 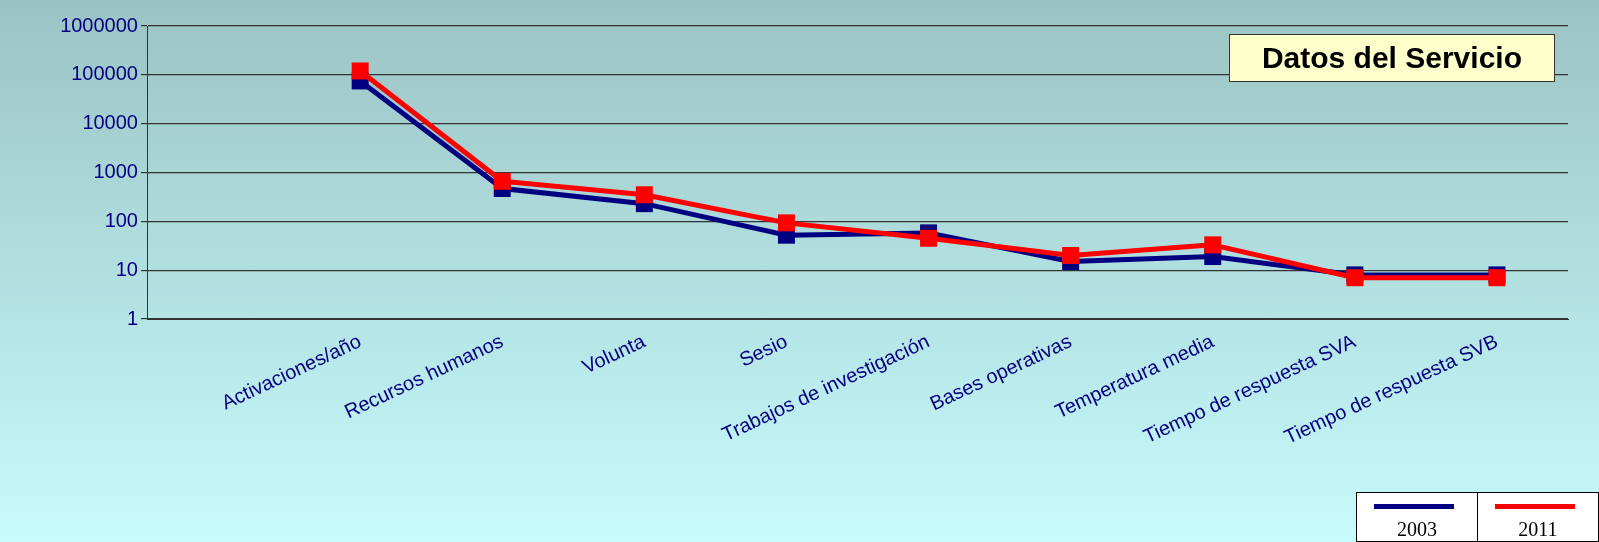 What do you see at coordinates (99, 24) in the screenshot?
I see `y-tick-label: 1000000` at bounding box center [99, 24].